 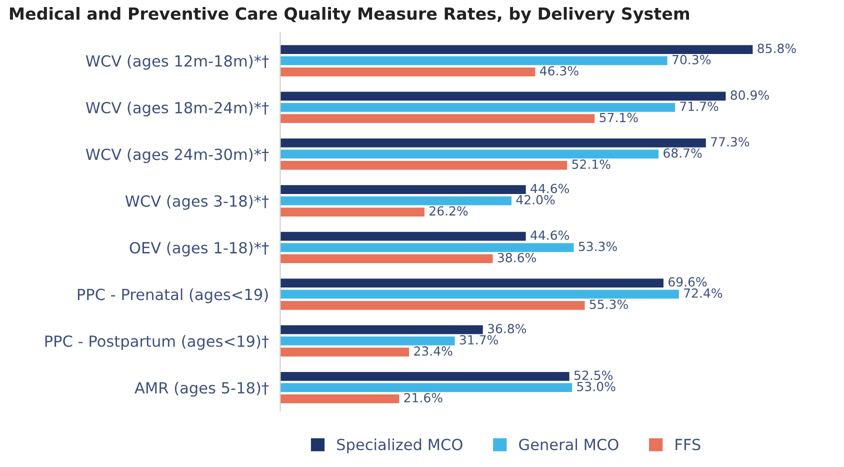 What do you see at coordinates (177, 62) in the screenshot?
I see `y-tick-label: WCV (ages 12m-18m)*†` at bounding box center [177, 62].